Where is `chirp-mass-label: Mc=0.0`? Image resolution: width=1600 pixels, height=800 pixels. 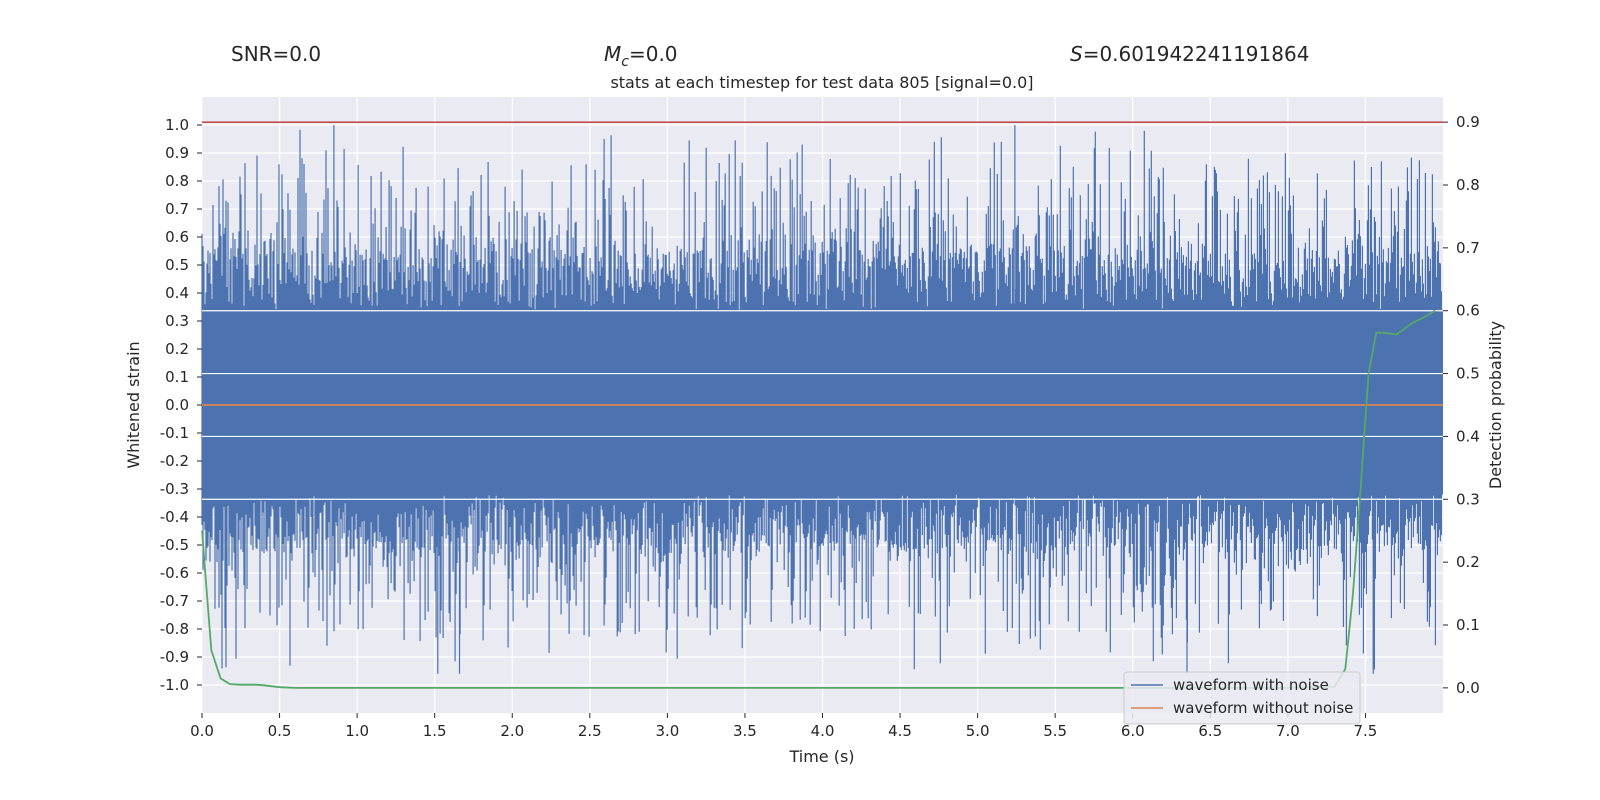
chirp-mass-label: Mc=0.0 is located at coordinates (641, 56).